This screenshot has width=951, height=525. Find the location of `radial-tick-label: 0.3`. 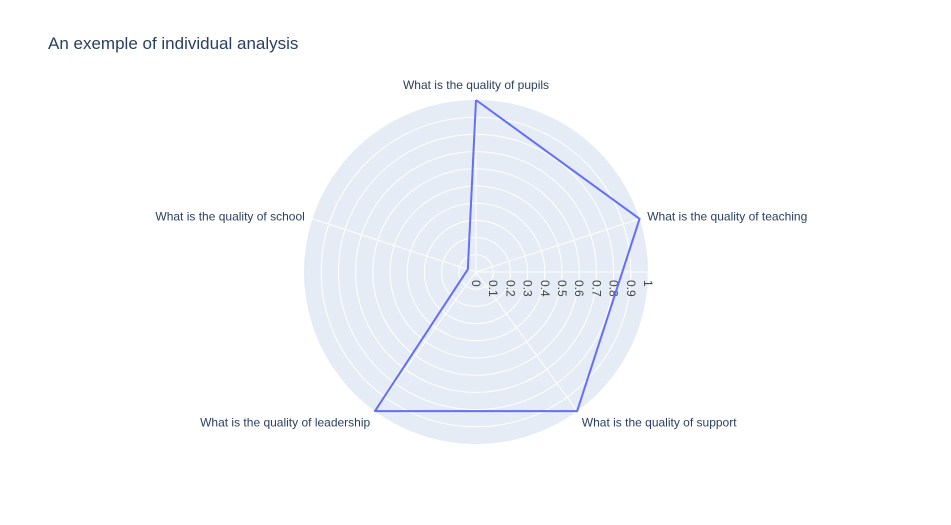

radial-tick-label: 0.3 is located at coordinates (528, 288).